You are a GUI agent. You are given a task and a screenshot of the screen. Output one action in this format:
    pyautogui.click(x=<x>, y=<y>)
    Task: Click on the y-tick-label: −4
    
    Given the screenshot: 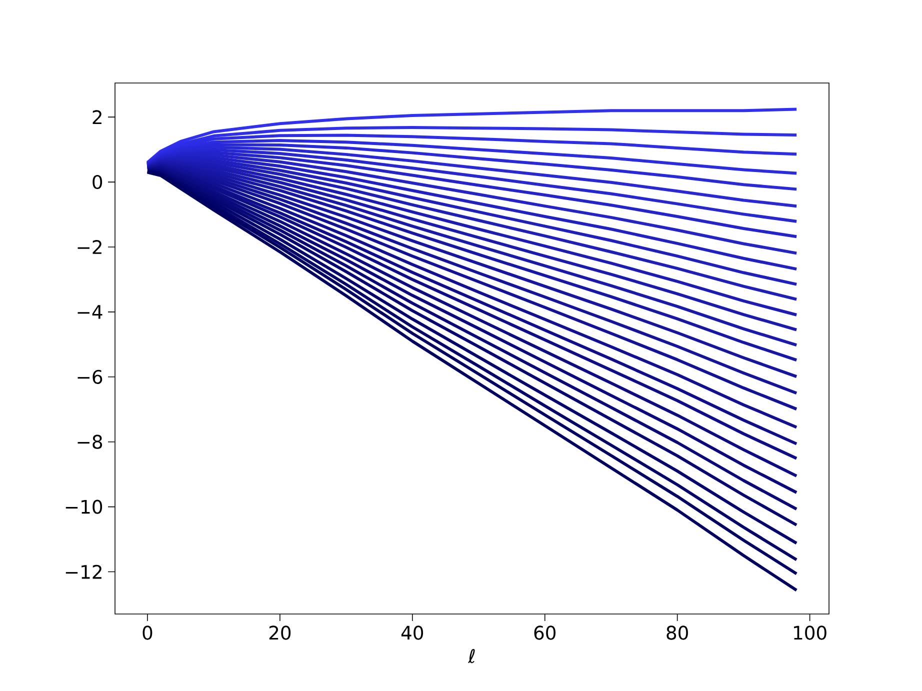 What is the action you would take?
    pyautogui.click(x=90, y=312)
    